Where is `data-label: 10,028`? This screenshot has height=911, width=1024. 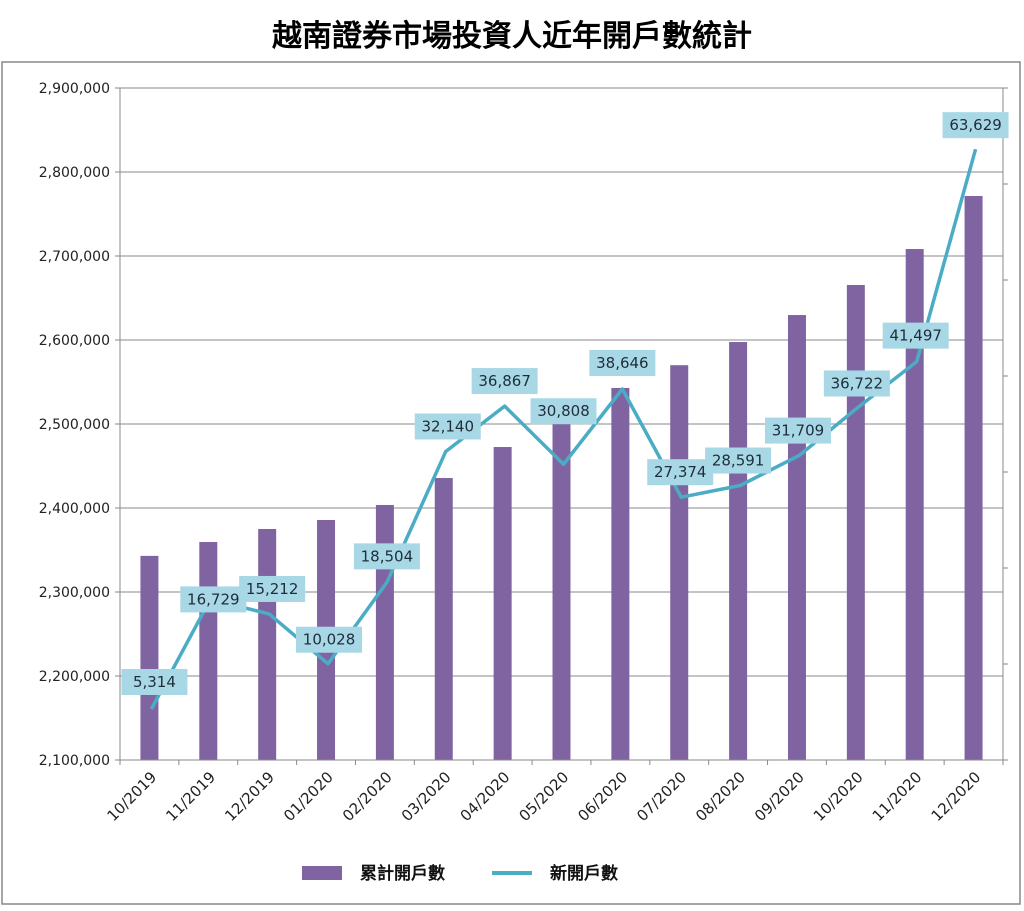 data-label: 10,028 is located at coordinates (329, 639).